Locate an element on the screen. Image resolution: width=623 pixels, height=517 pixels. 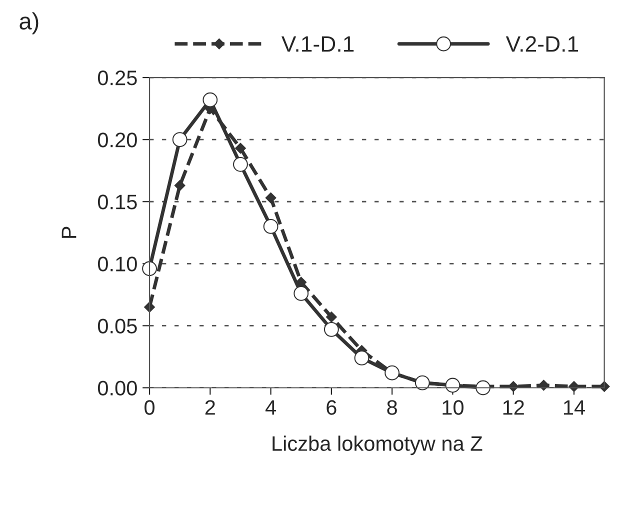
x-tick-label: 6 is located at coordinates (331, 407).